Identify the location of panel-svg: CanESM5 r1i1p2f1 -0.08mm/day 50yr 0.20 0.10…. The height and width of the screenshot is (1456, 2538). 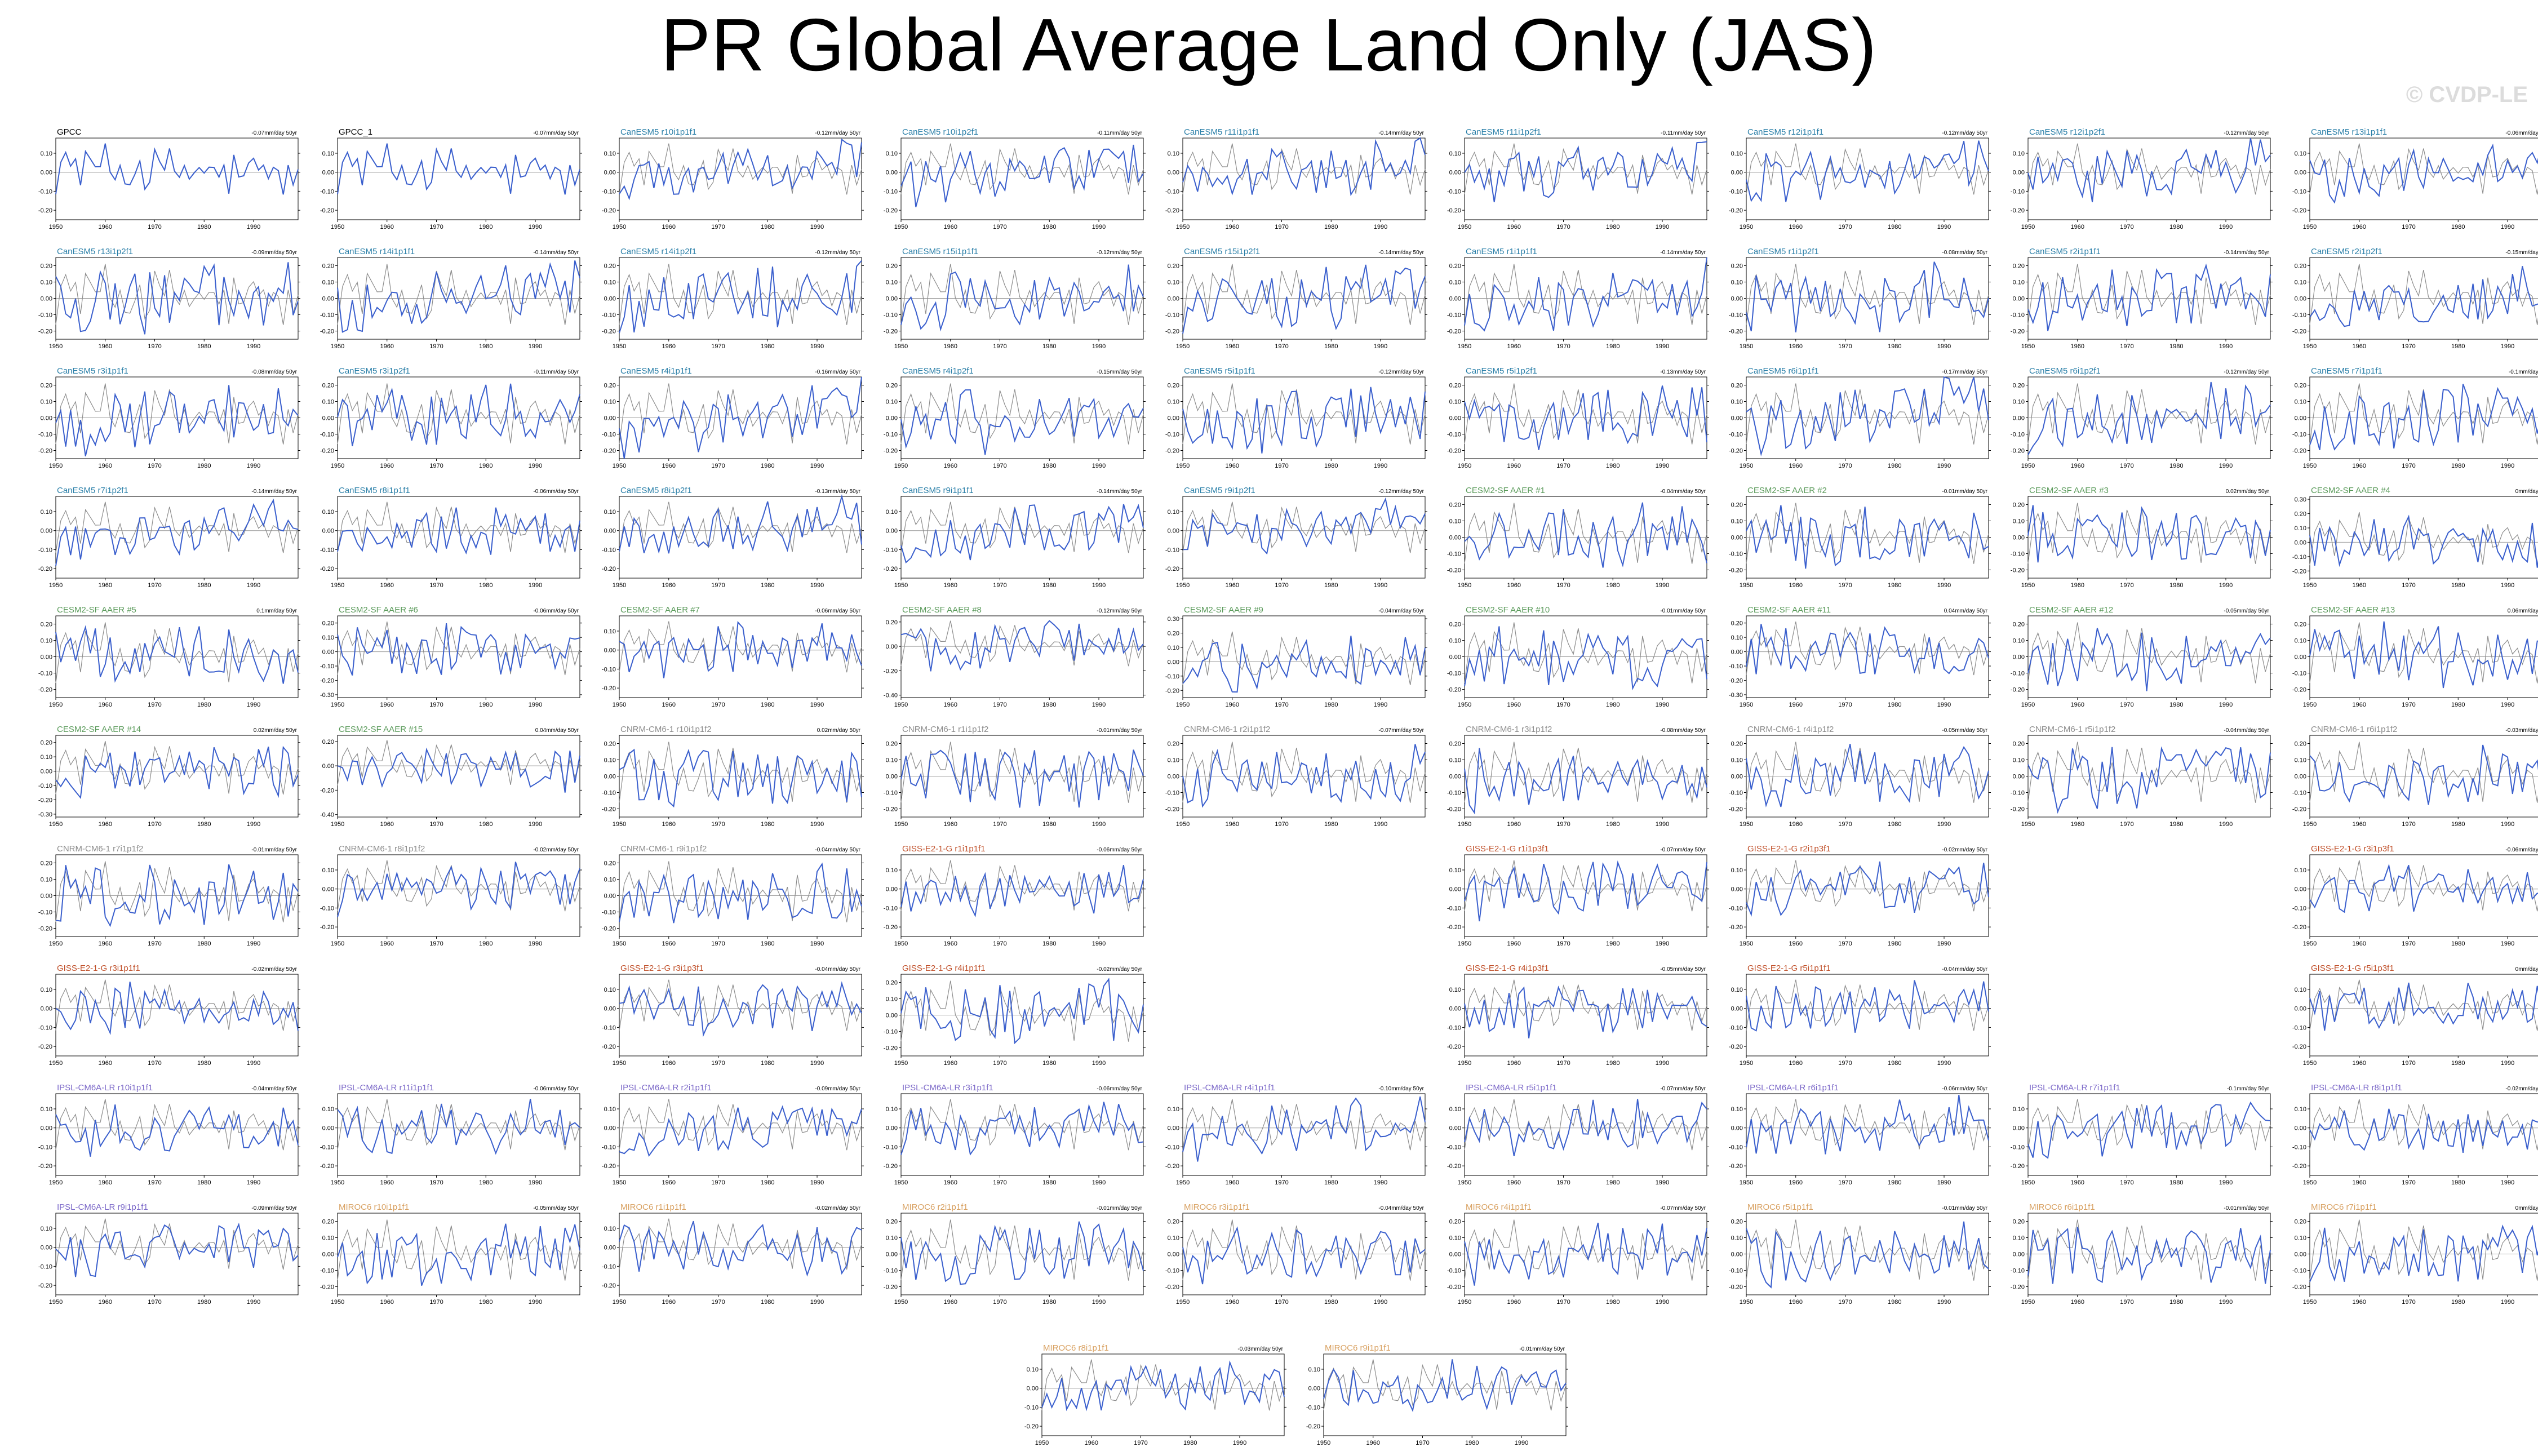
(1860, 298).